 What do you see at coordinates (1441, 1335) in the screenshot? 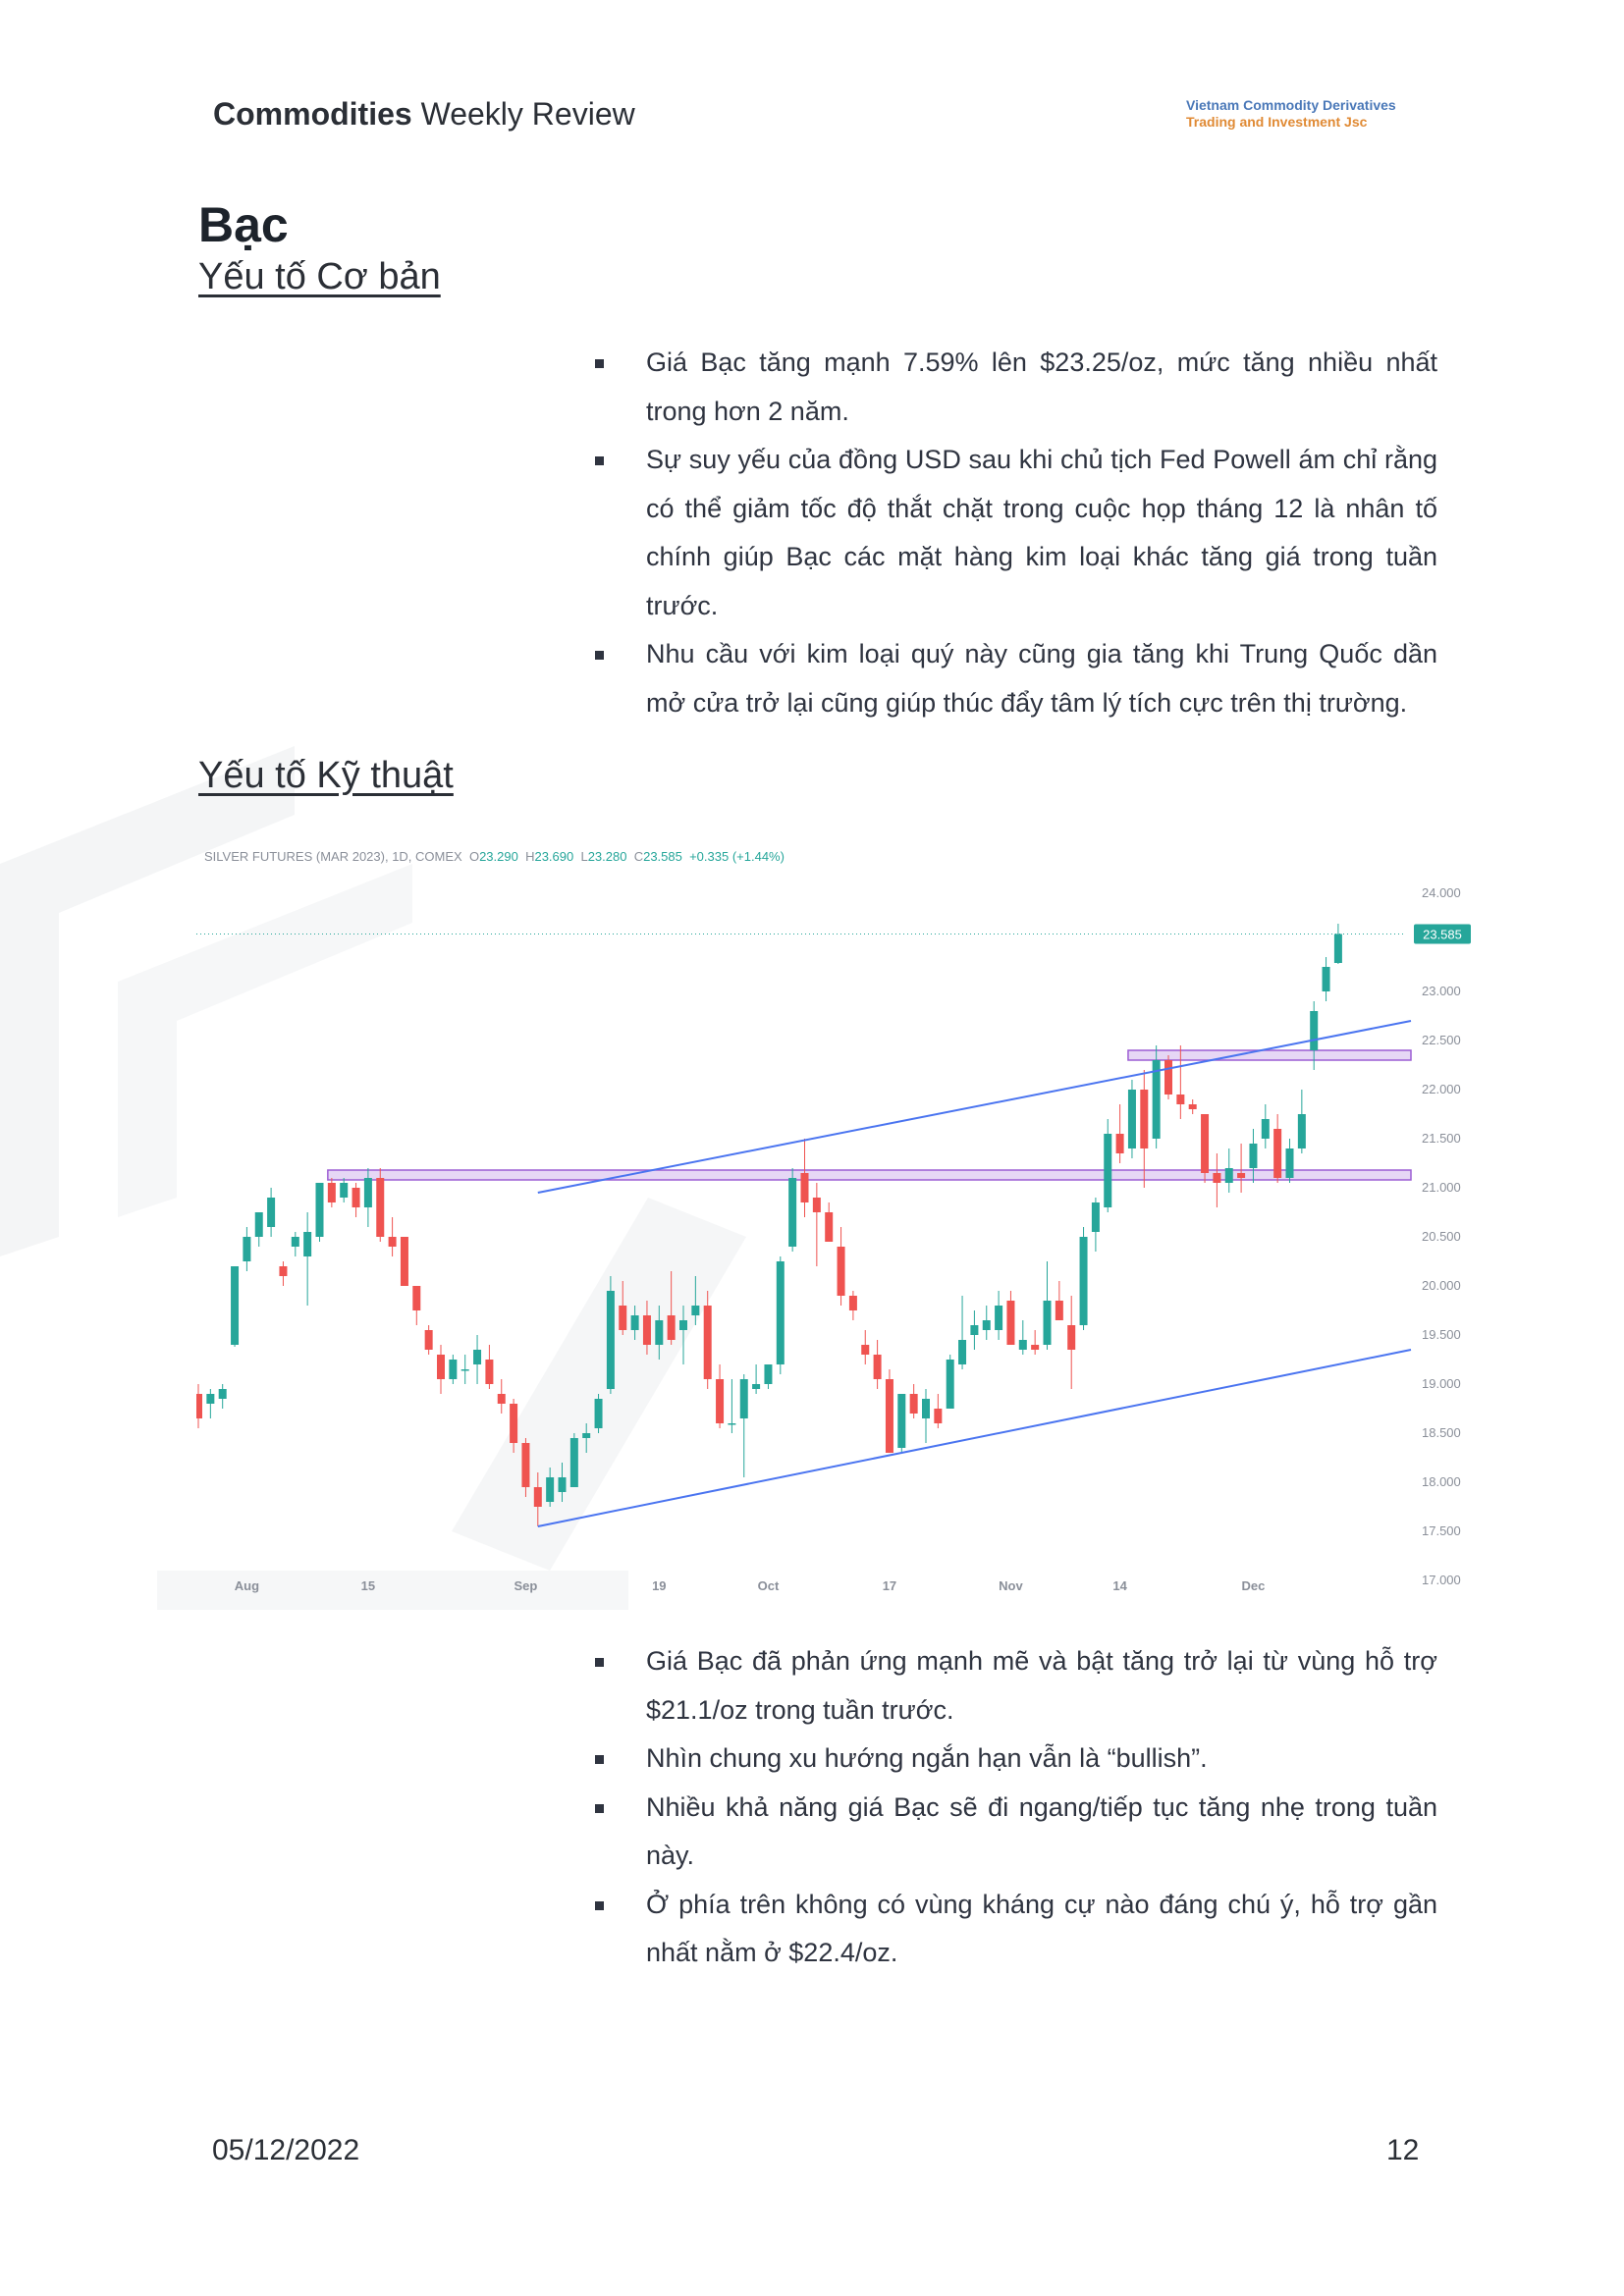
I see `y-tick-label: 19.500` at bounding box center [1441, 1335].